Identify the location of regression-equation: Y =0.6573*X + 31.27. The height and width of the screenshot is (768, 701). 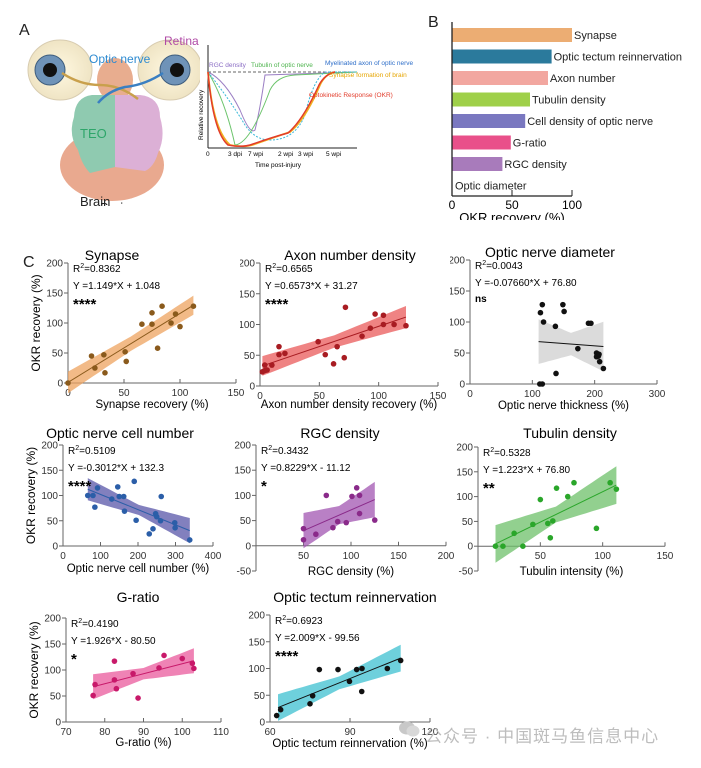
(311, 286).